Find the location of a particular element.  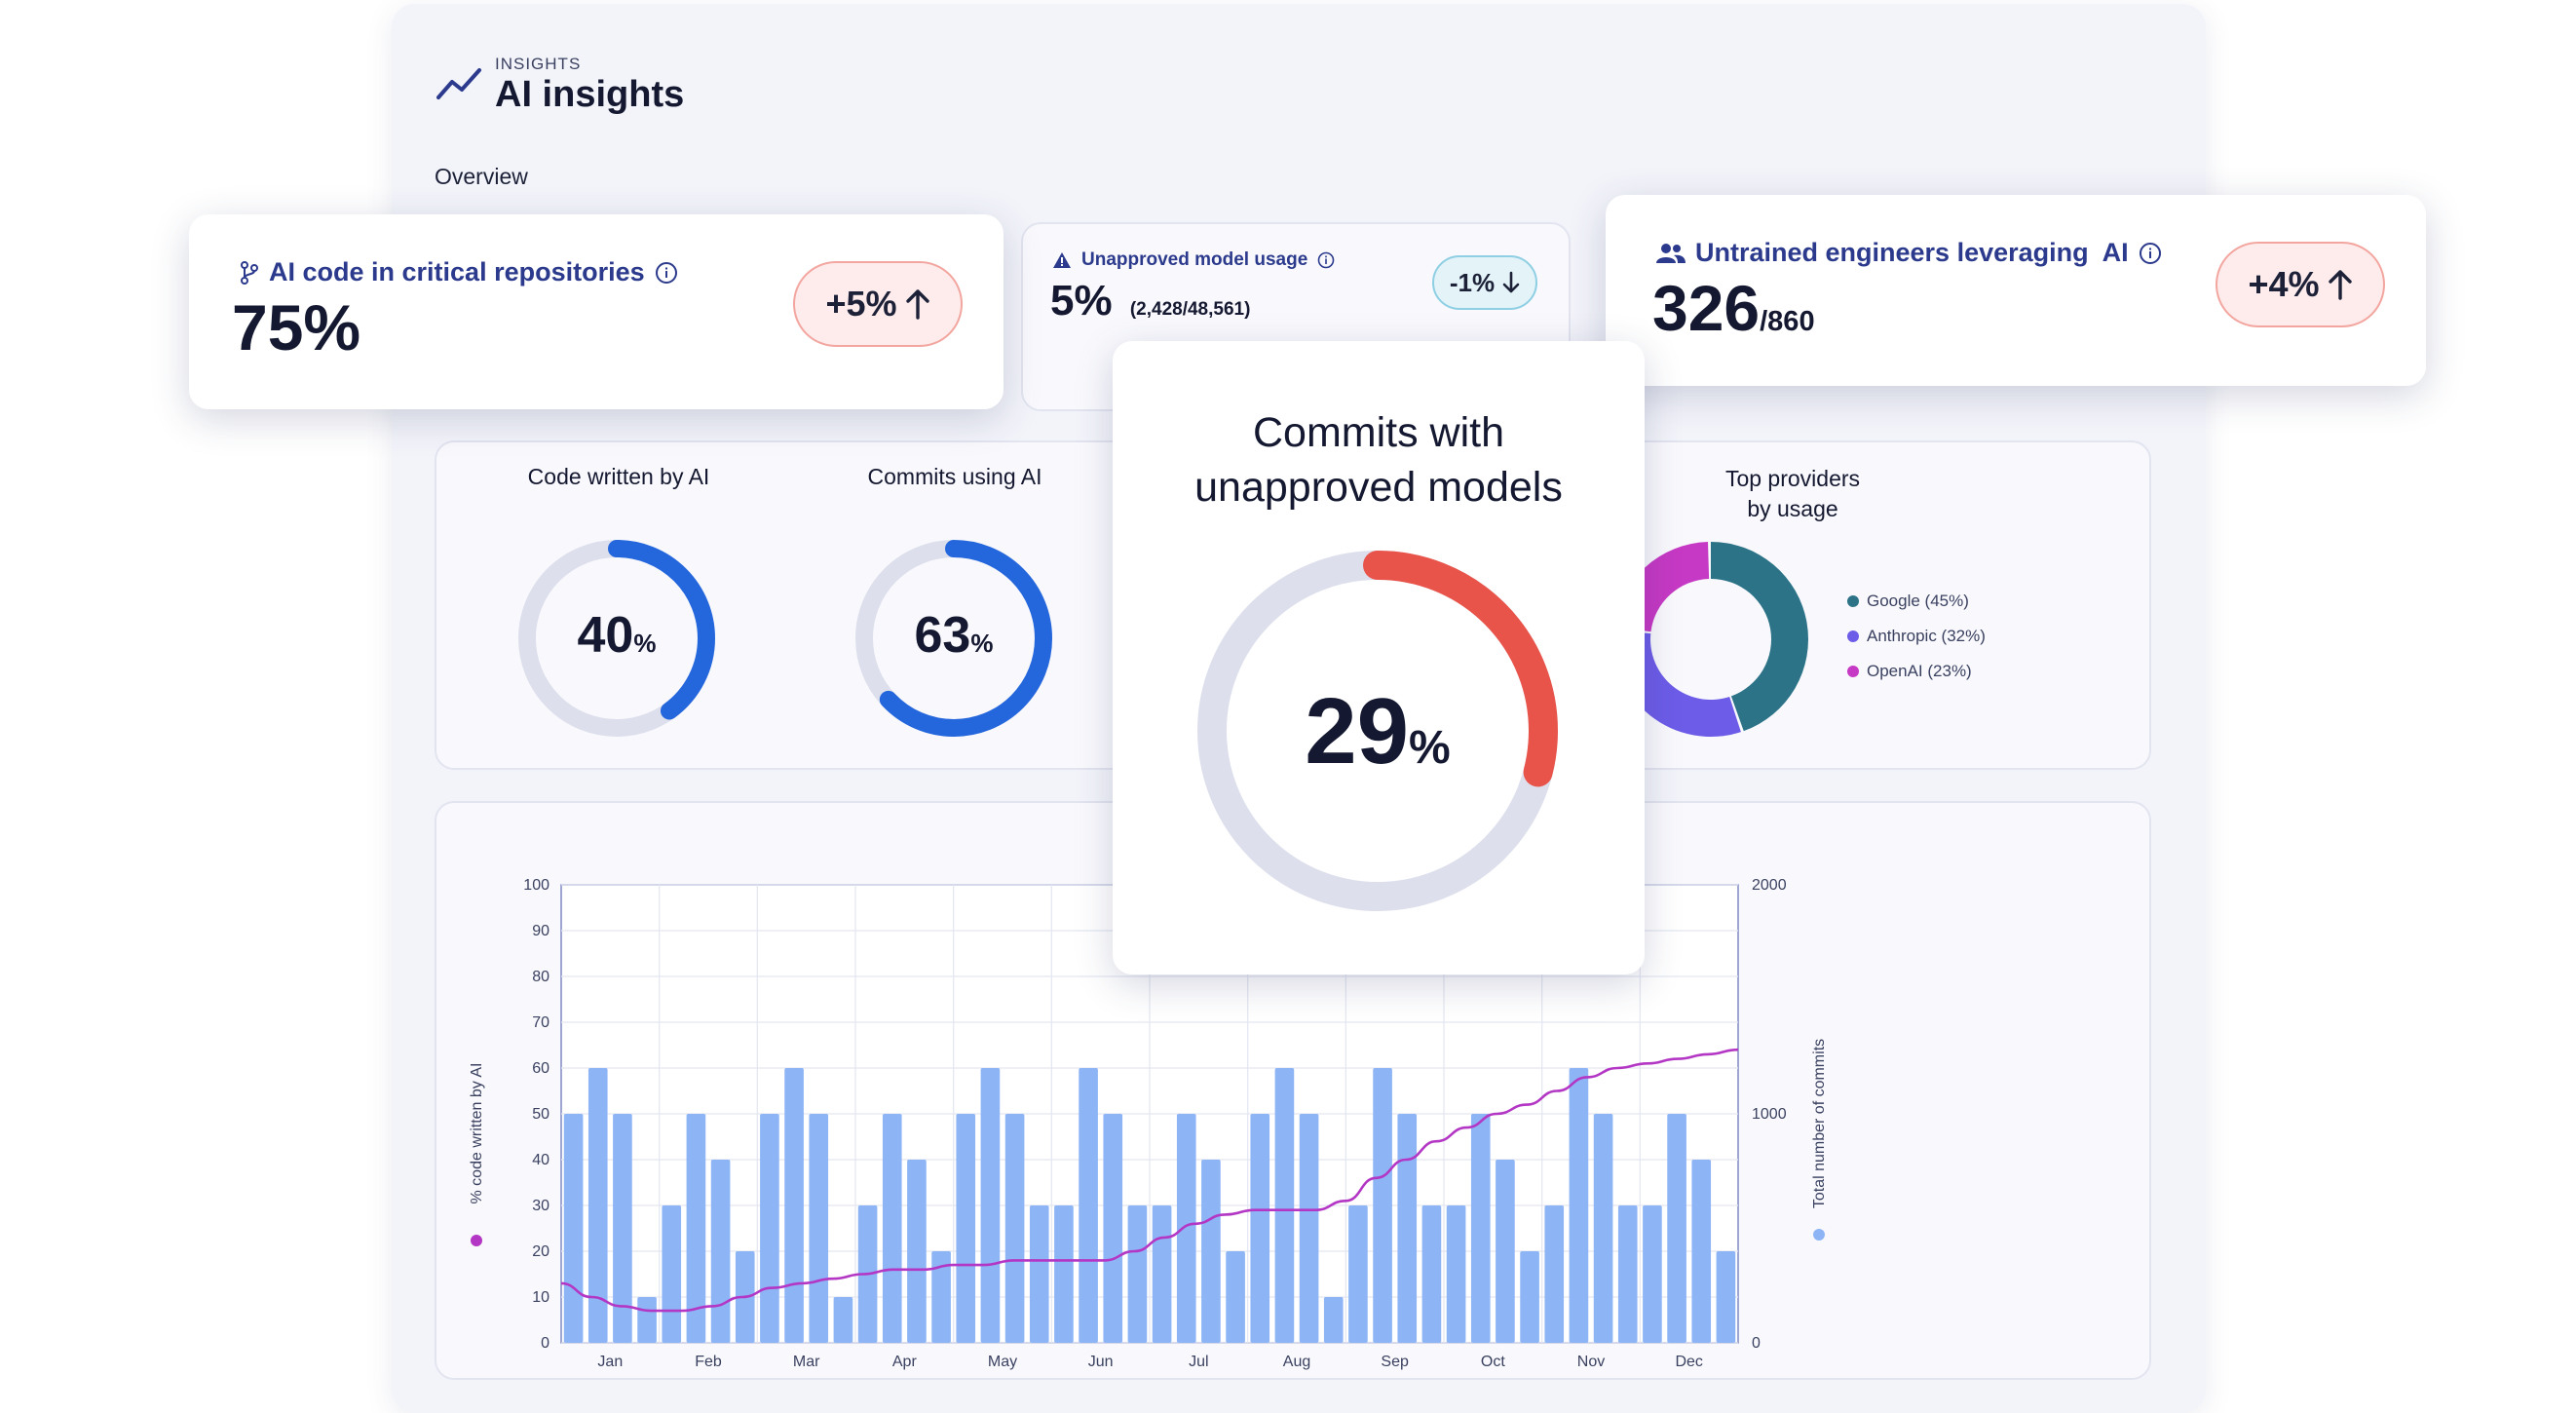

x-tick-label: Aug is located at coordinates (1296, 1362).